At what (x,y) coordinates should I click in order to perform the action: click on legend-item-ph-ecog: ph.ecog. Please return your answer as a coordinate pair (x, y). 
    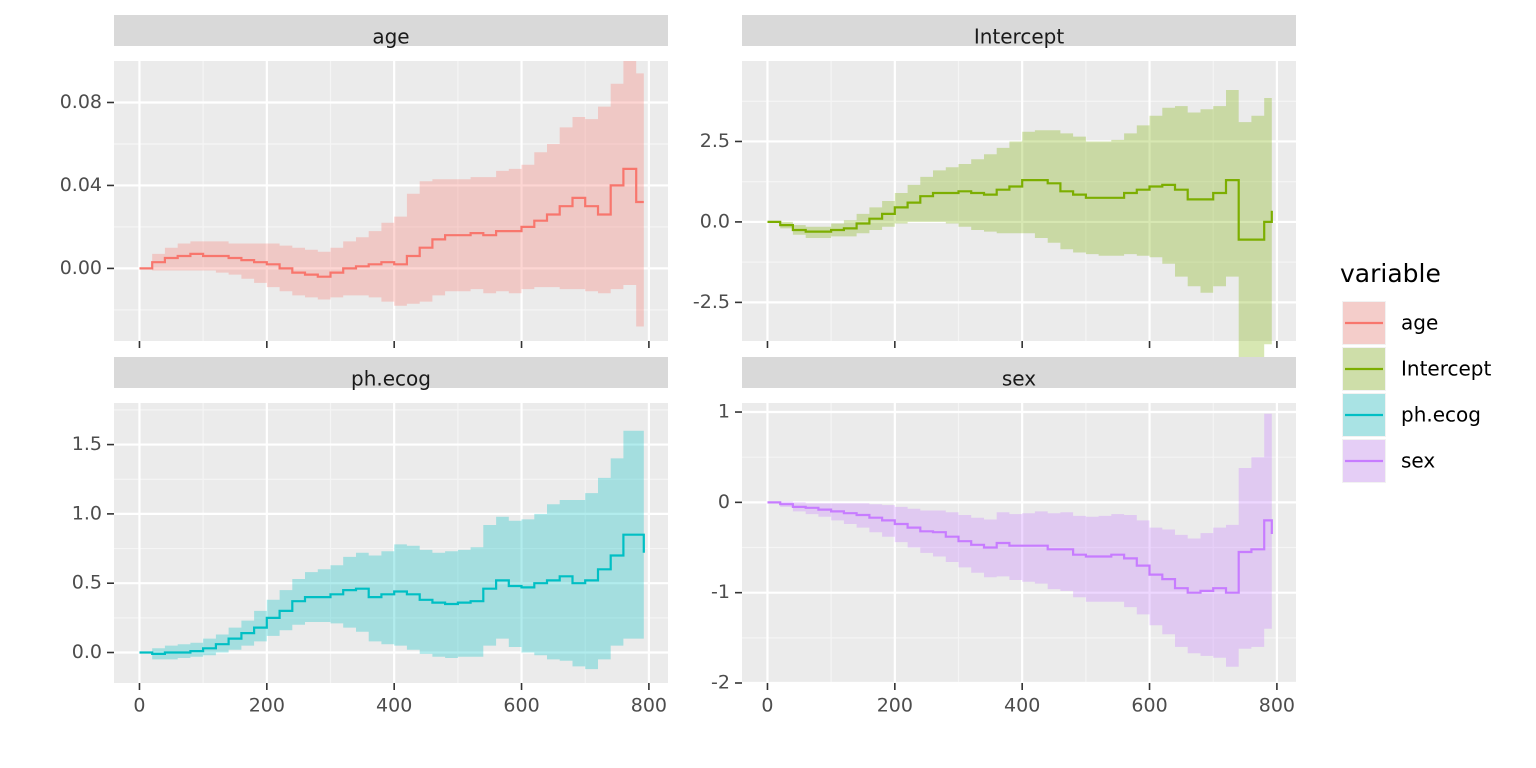
    Looking at the image, I should click on (1411, 415).